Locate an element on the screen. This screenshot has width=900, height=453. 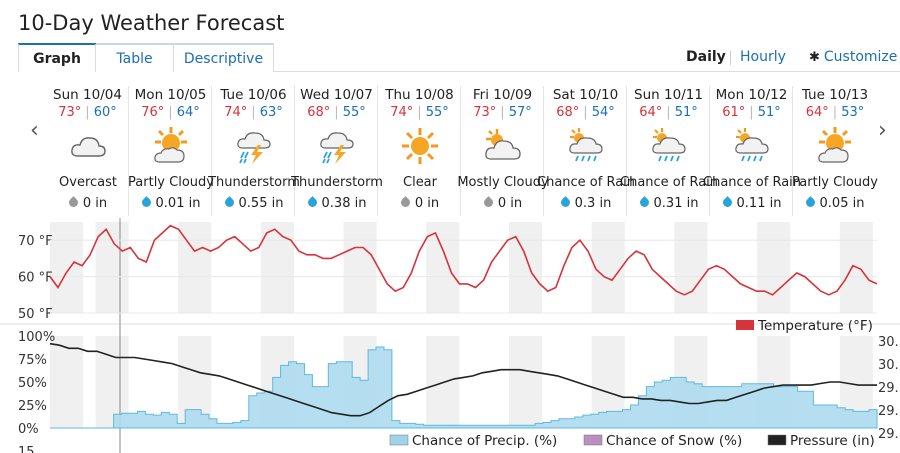
precip-value: 0.05 in is located at coordinates (842, 203).